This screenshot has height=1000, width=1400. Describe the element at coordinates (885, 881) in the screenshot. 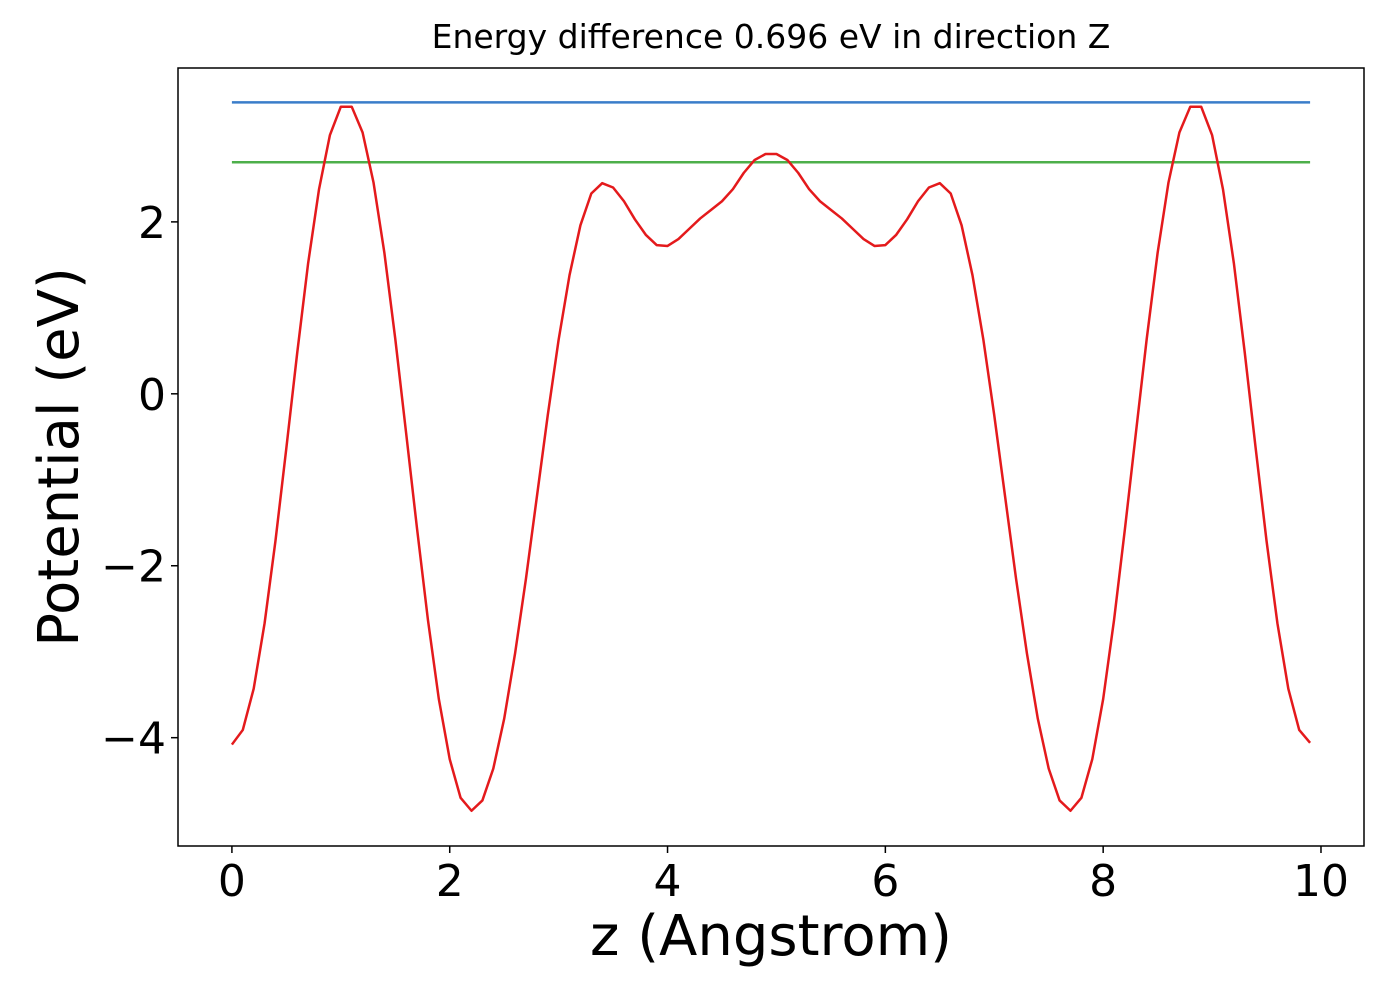

I see `x-tick-label: 6` at that location.